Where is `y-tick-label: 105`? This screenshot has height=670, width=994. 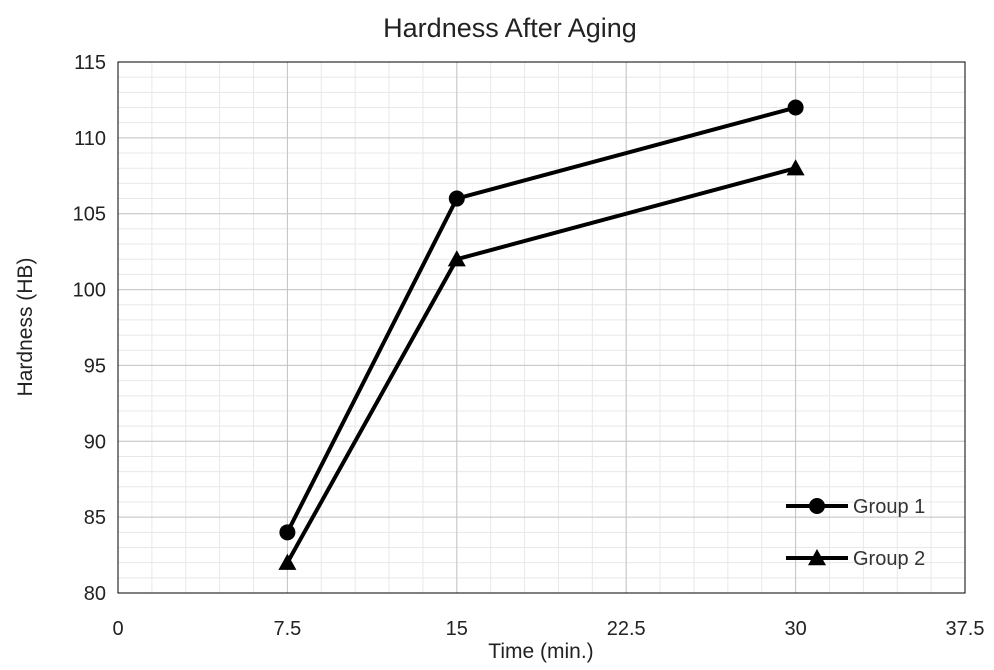
y-tick-label: 105 is located at coordinates (89, 215).